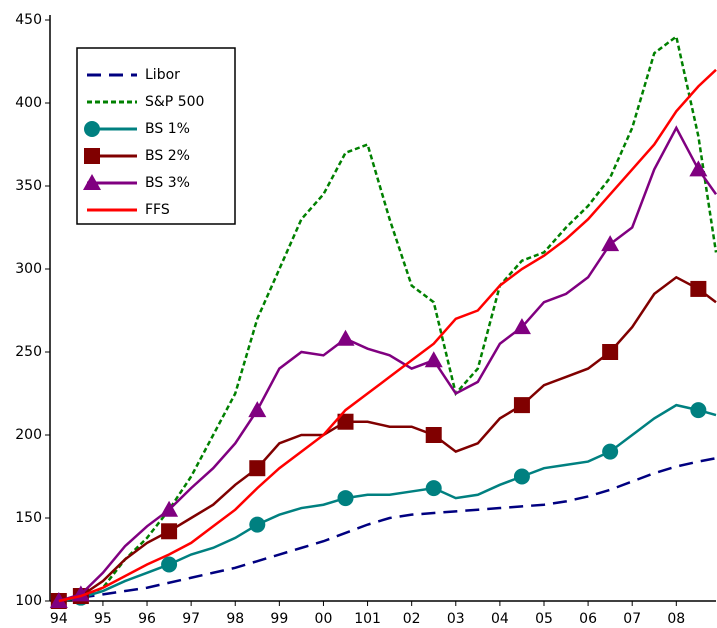 Image resolution: width=717 pixels, height=628 pixels. What do you see at coordinates (456, 619) in the screenshot?
I see `x-tick-label: 03` at bounding box center [456, 619].